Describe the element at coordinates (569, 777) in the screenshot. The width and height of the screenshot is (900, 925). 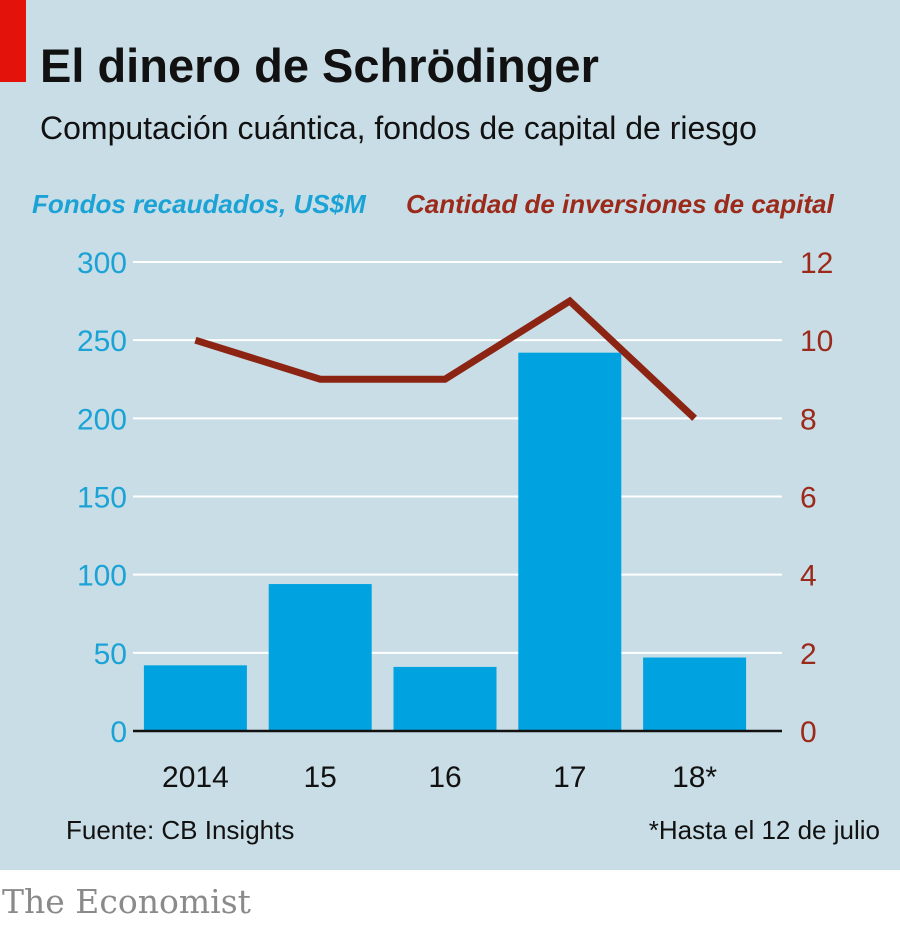
I see `x-tick-label: 17` at that location.